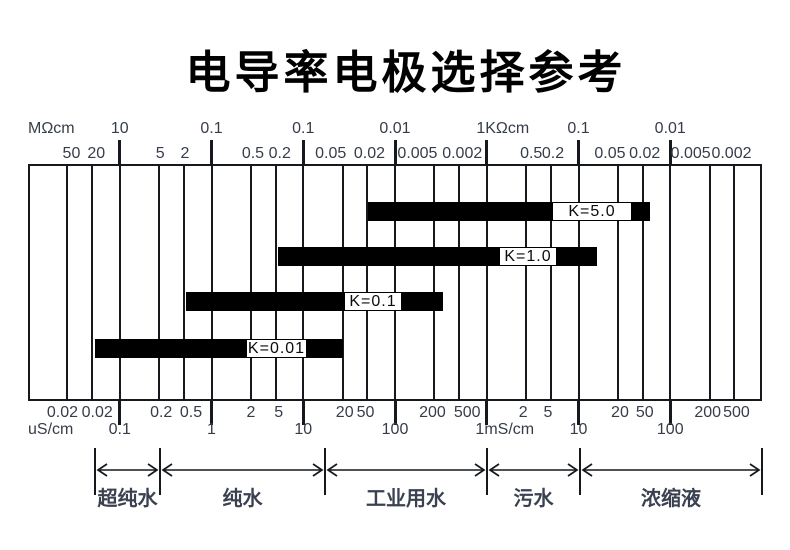 This screenshot has height=550, width=790. I want to click on category-label: 超纯水, so click(127, 499).